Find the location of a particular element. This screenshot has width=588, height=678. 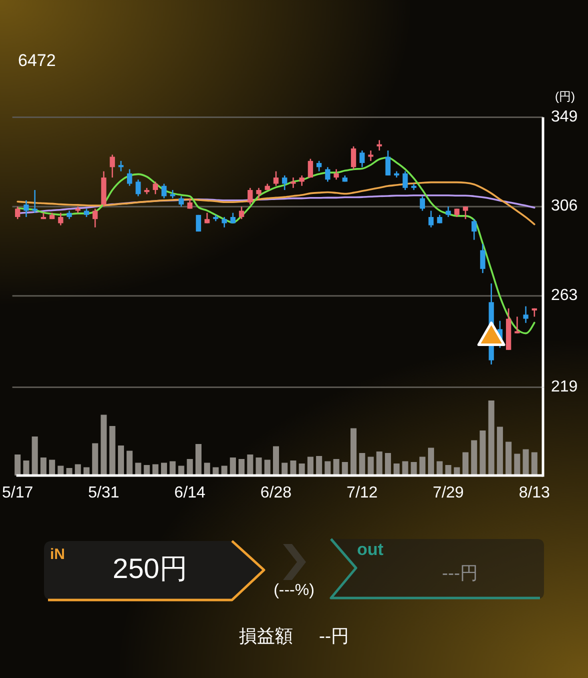

x-tick-label: 5/17 is located at coordinates (18, 493).